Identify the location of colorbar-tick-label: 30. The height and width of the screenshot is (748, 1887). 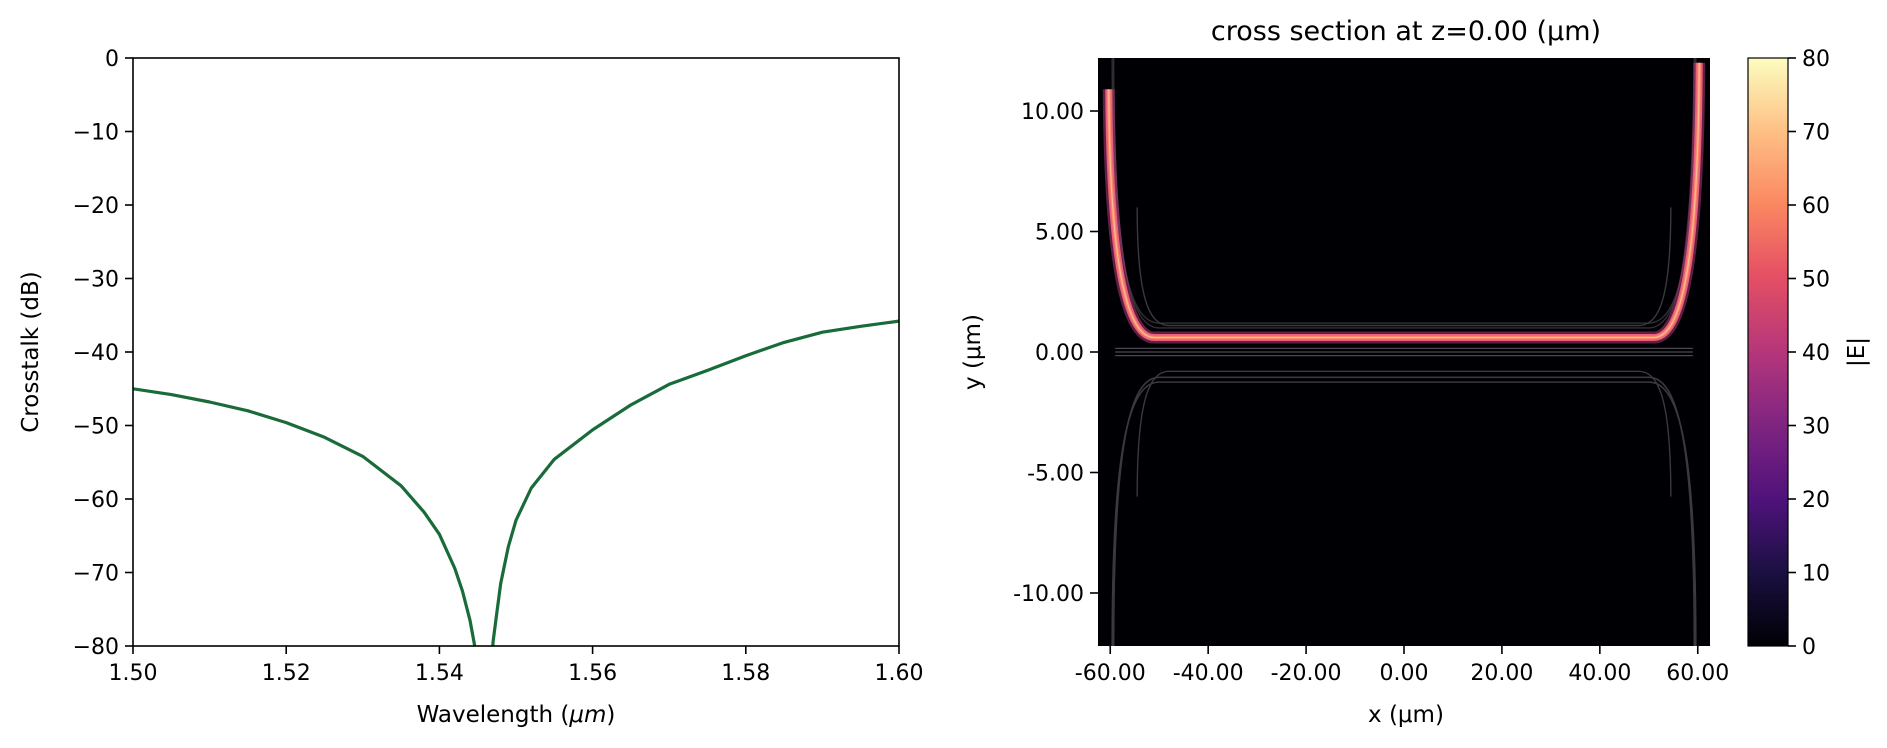
(1816, 427).